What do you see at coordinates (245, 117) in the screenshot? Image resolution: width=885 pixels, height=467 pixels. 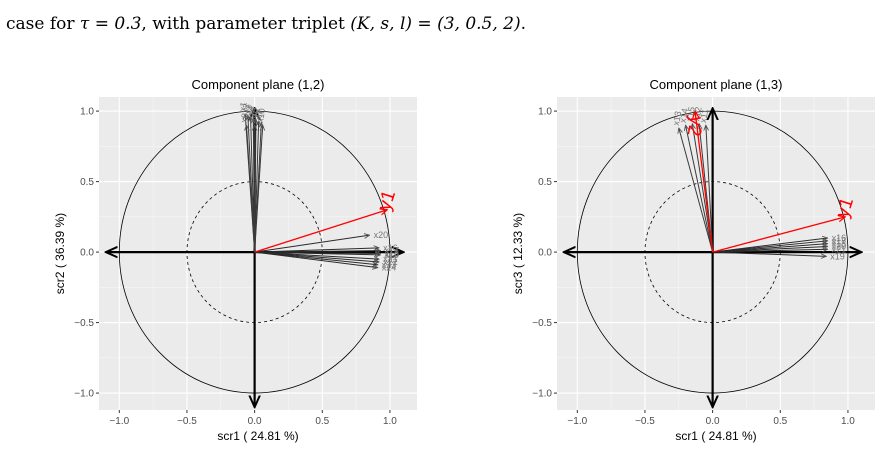 I see `predictor-label-x8: x8` at bounding box center [245, 117].